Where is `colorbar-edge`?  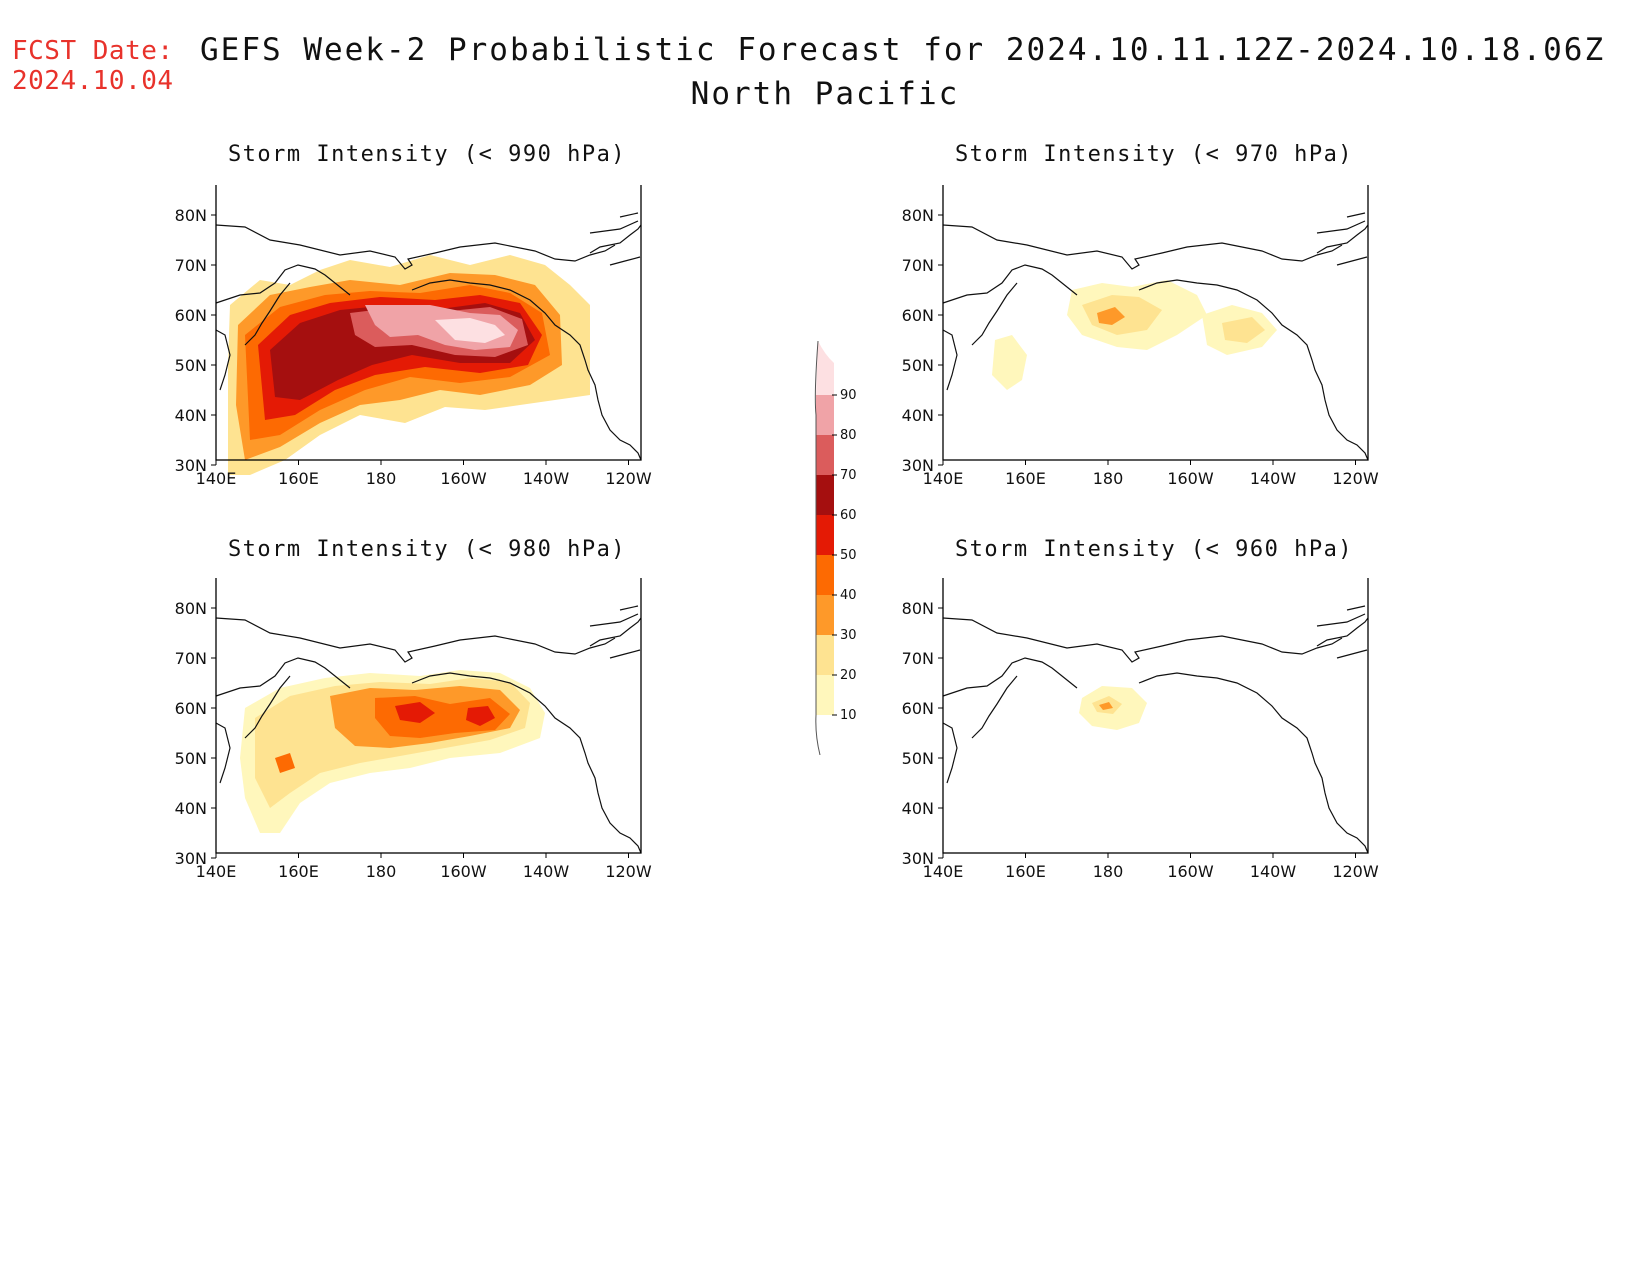 colorbar-edge is located at coordinates (817, 547).